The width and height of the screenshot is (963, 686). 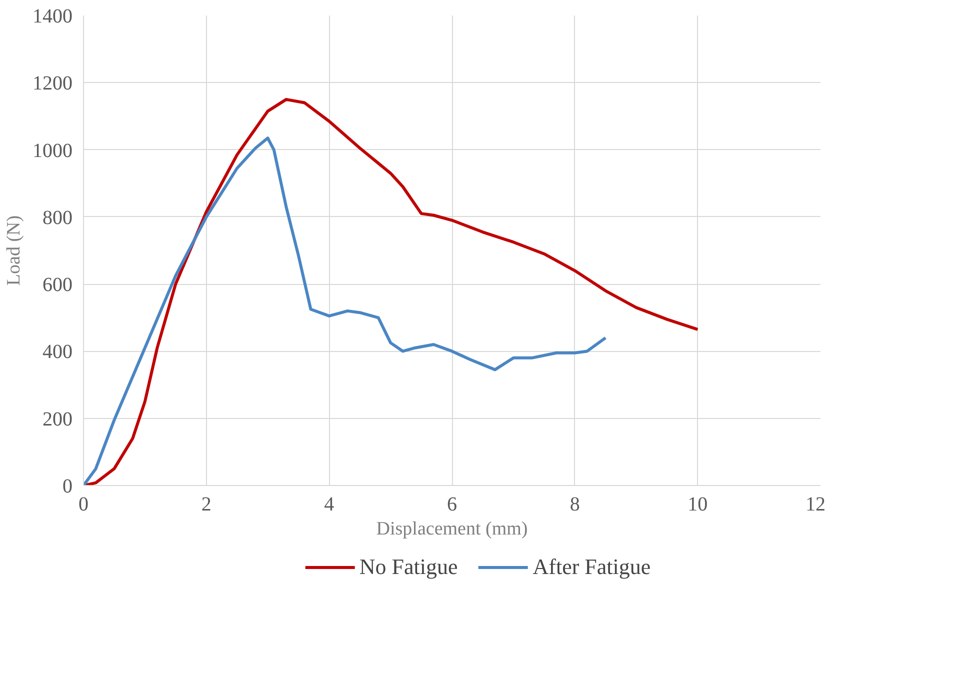 What do you see at coordinates (14, 250) in the screenshot?
I see `y-axis-title: Load (N)` at bounding box center [14, 250].